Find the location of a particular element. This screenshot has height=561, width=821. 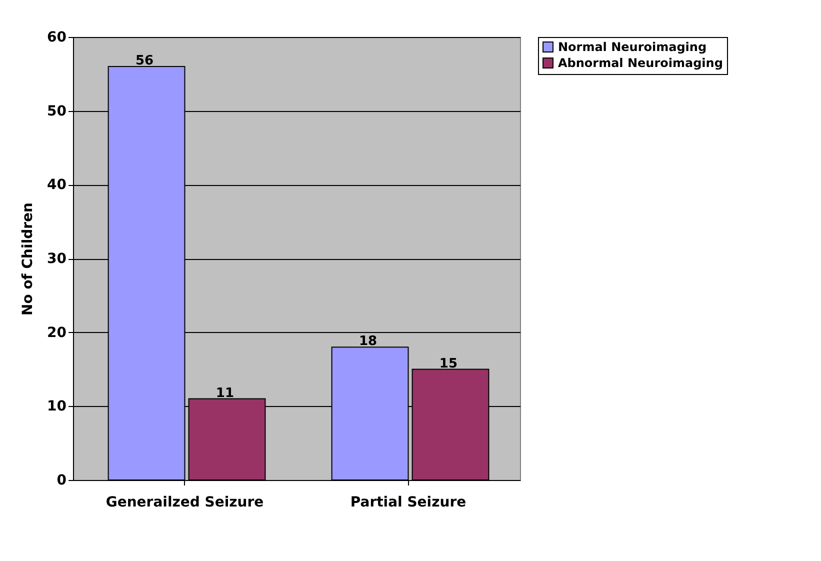

y-tick-label: 10 is located at coordinates (57, 406).